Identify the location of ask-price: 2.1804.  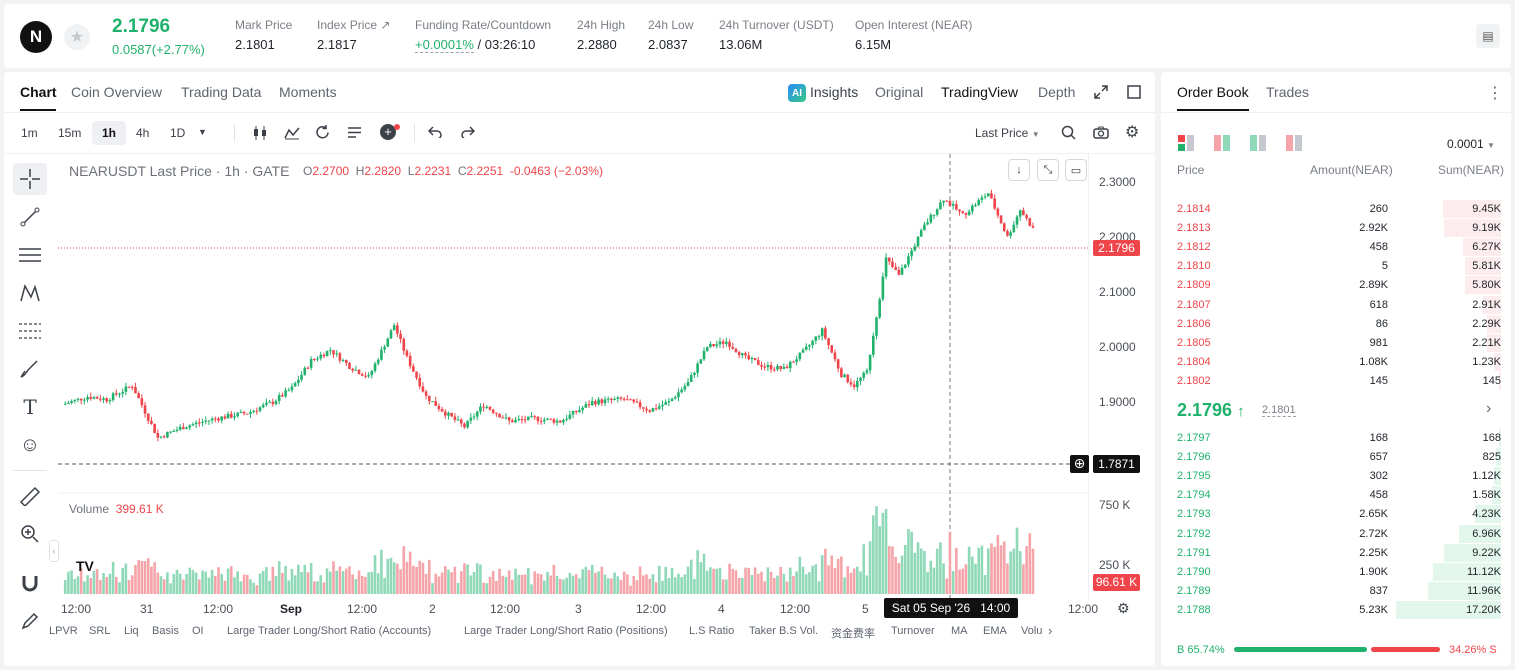
(1194, 361).